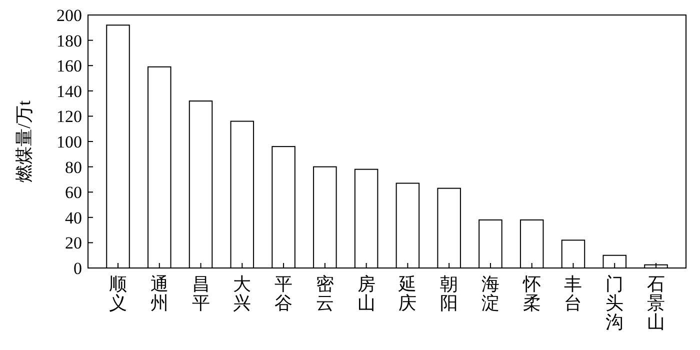 This screenshot has width=700, height=350. What do you see at coordinates (407, 293) in the screenshot?
I see `x-tick-label: 延庆` at bounding box center [407, 293].